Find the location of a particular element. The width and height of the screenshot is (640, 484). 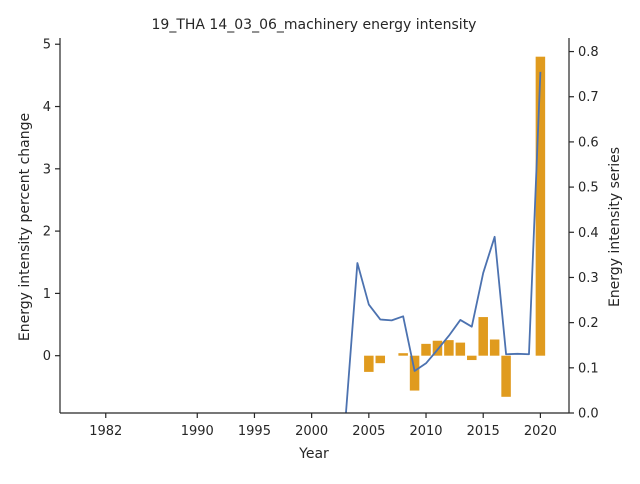

bar-2014 is located at coordinates (472, 358).